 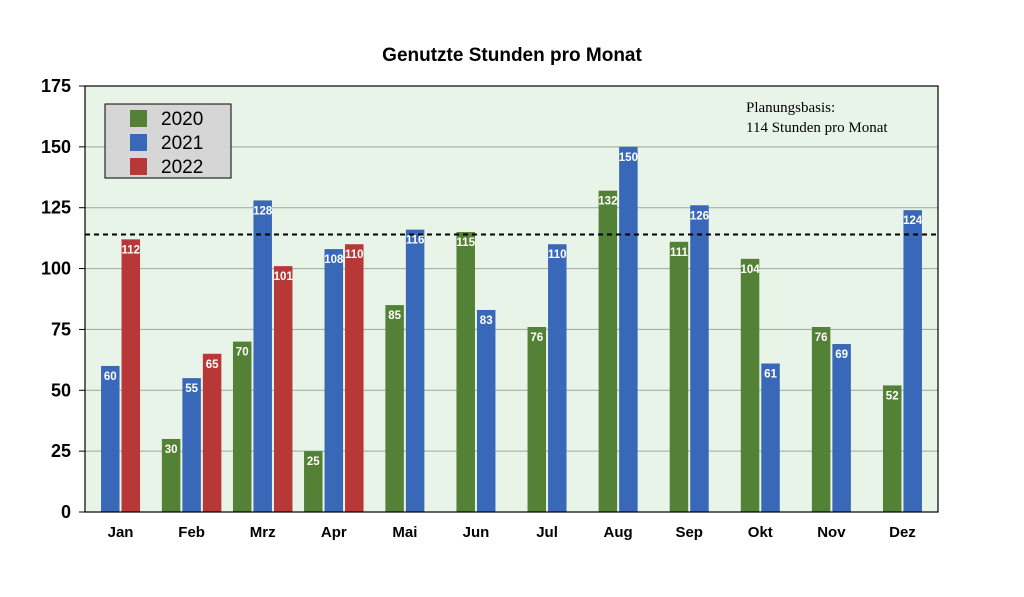 What do you see at coordinates (313, 462) in the screenshot?
I see `data-label: 25` at bounding box center [313, 462].